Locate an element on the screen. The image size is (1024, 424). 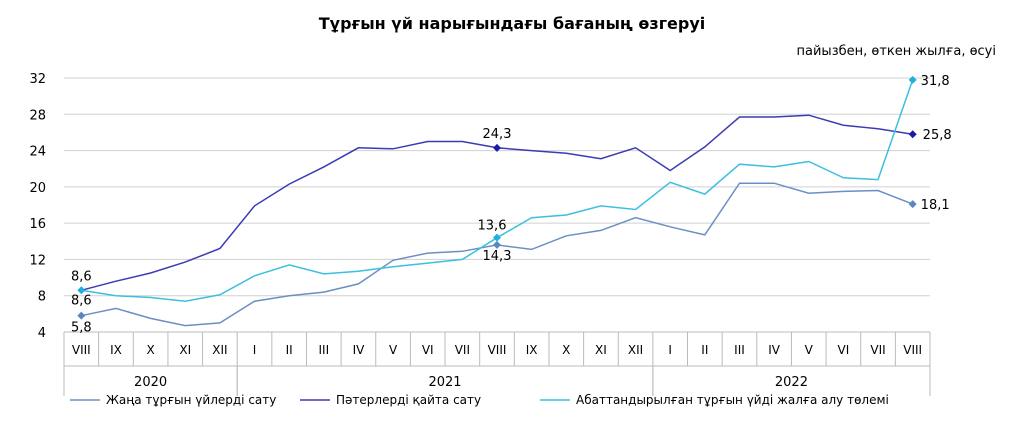
y-tick-label: 8 is located at coordinates (42, 297).